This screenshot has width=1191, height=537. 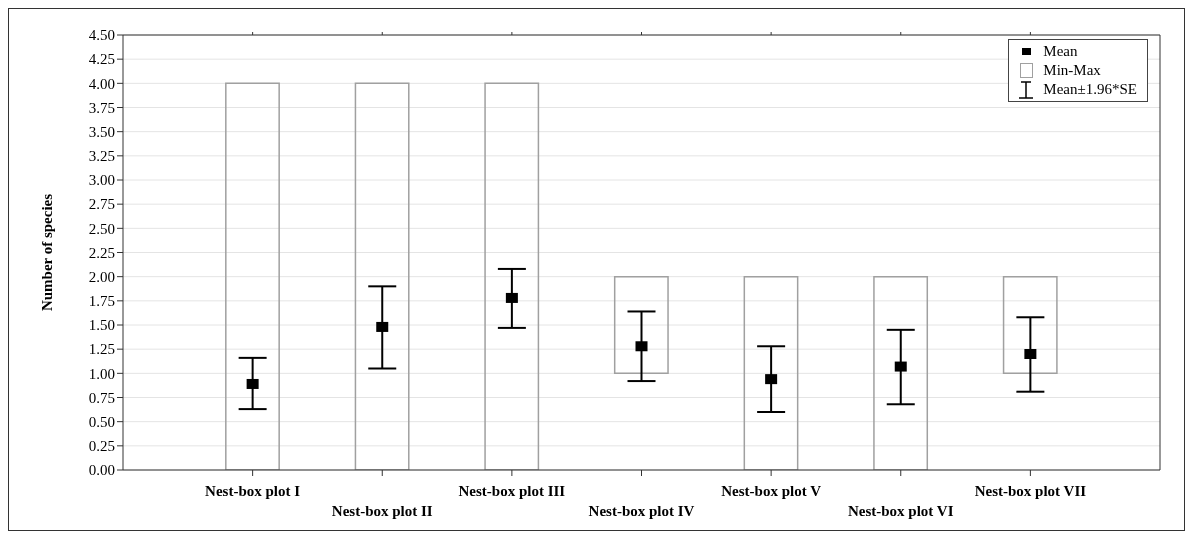 What do you see at coordinates (253, 491) in the screenshot?
I see `x-tick-label: Nest-box plot I` at bounding box center [253, 491].